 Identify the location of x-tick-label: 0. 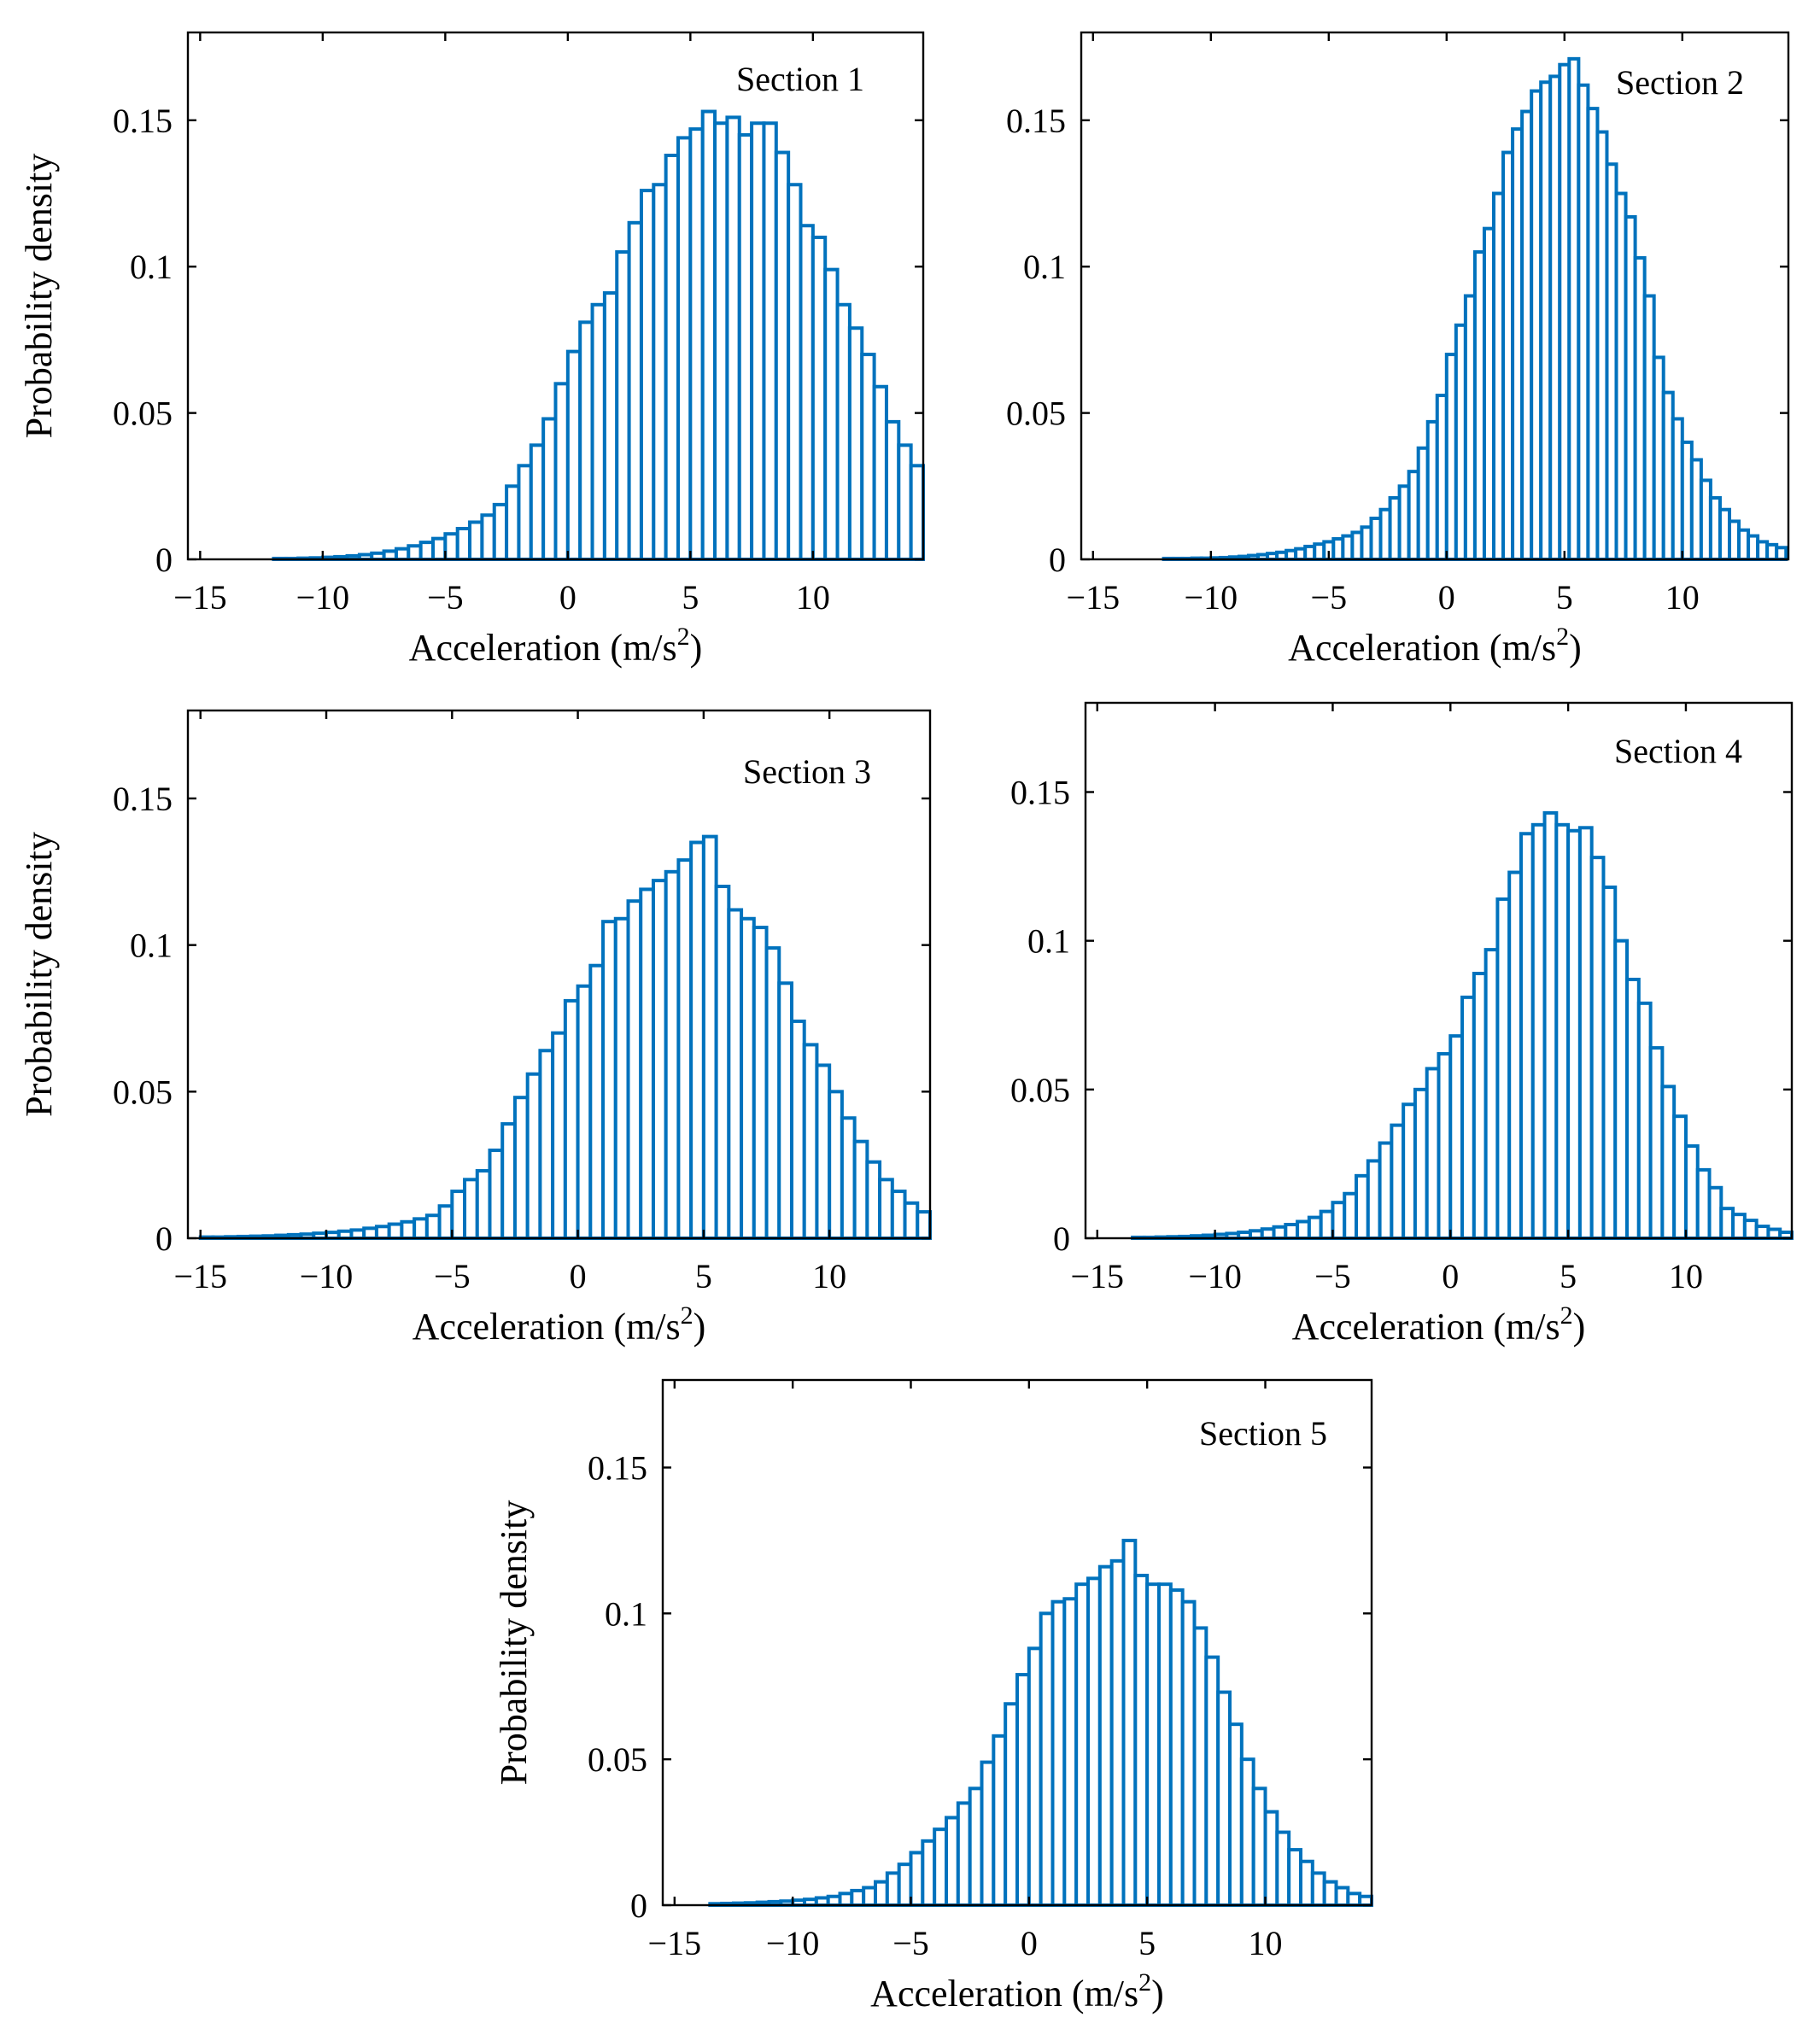
(1029, 1943).